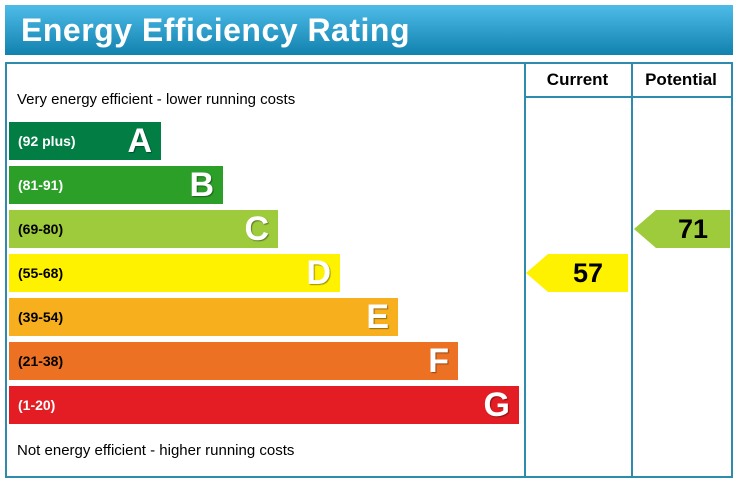 The width and height of the screenshot is (738, 483). Describe the element at coordinates (116, 185) in the screenshot. I see `band-B: (81-91) B` at that location.